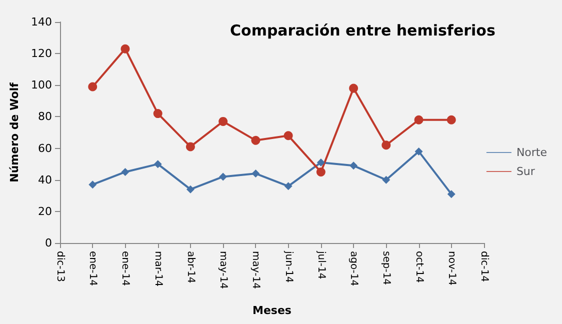 The image size is (562, 324). Describe the element at coordinates (45, 211) in the screenshot. I see `y-tick-label: 20` at that location.